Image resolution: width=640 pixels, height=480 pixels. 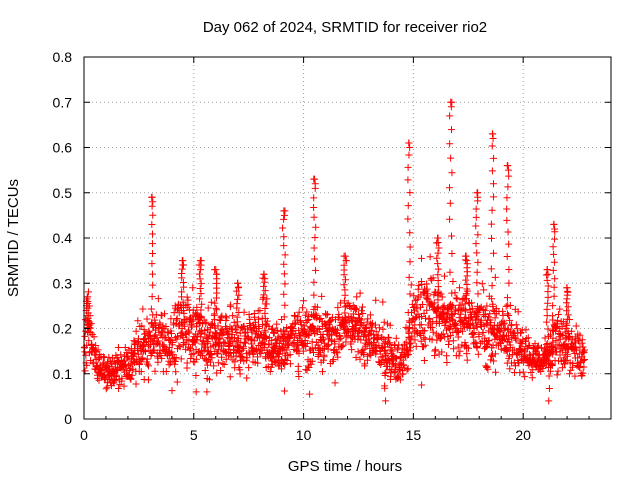 What do you see at coordinates (63, 374) in the screenshot?
I see `y-tick-label: 0.1` at bounding box center [63, 374].